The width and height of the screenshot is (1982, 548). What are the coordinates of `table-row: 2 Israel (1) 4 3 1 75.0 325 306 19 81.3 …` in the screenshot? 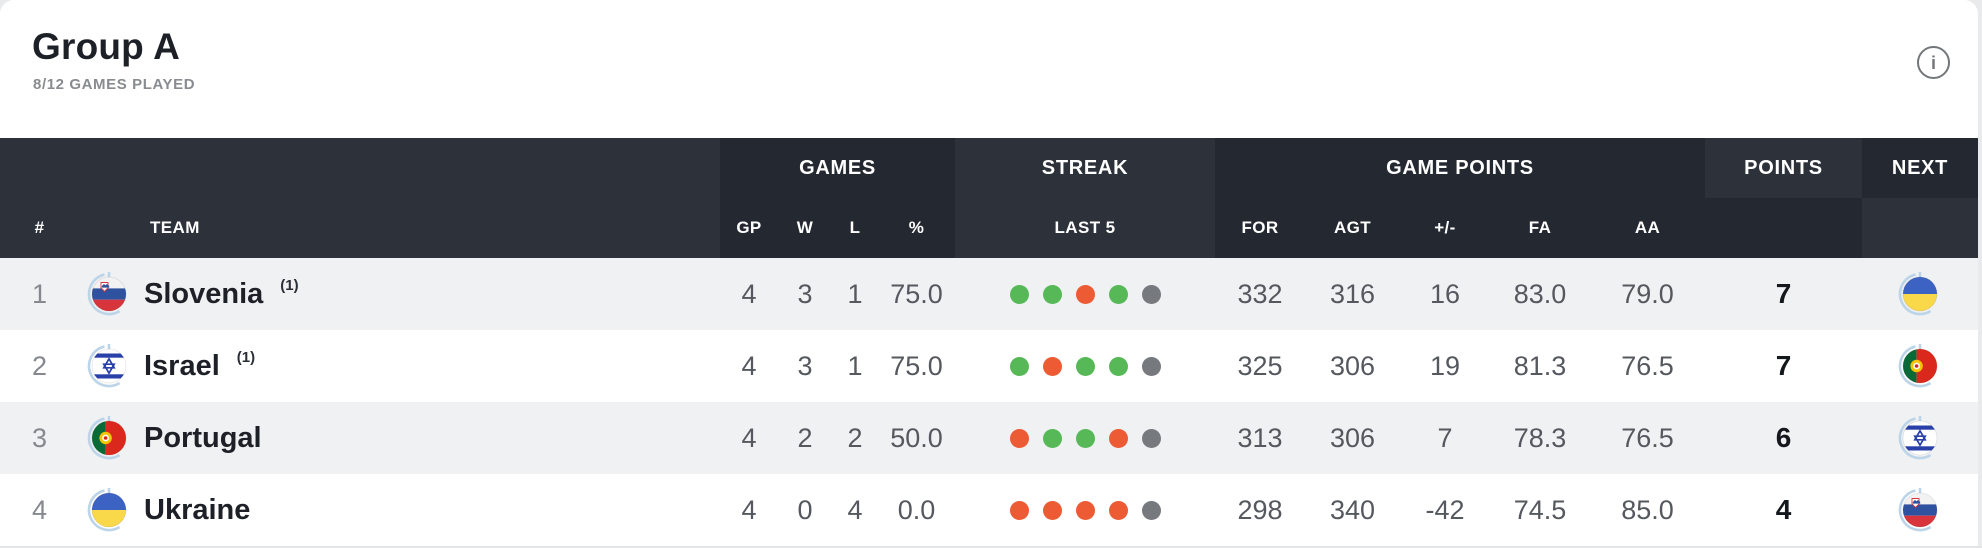 It's located at (989, 366).